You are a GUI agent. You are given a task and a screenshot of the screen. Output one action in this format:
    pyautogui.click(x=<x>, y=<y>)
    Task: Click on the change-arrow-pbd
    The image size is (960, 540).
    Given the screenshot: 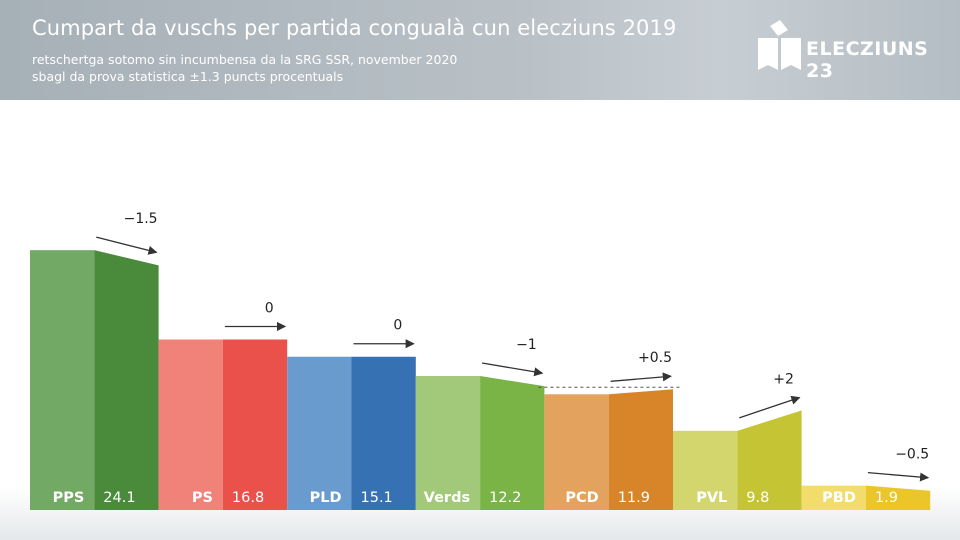 What is the action you would take?
    pyautogui.click(x=898, y=476)
    